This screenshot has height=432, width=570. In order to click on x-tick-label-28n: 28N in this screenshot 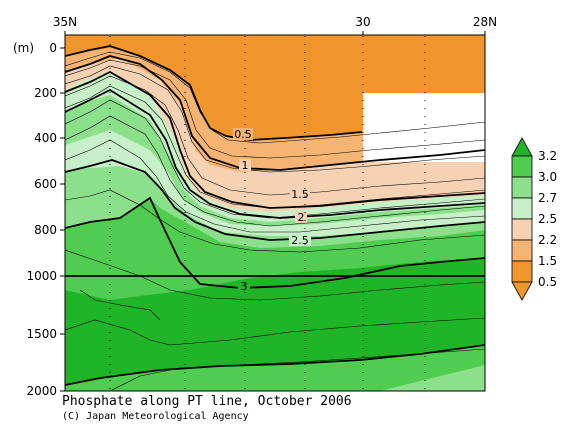, I will do `click(485, 22)`.